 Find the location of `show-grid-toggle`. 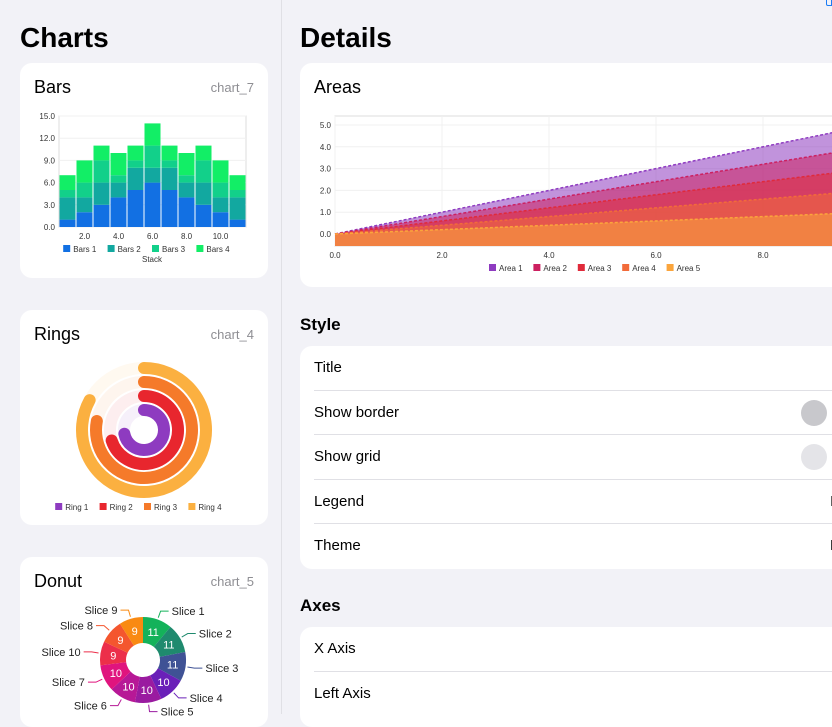

show-grid-toggle is located at coordinates (814, 457).